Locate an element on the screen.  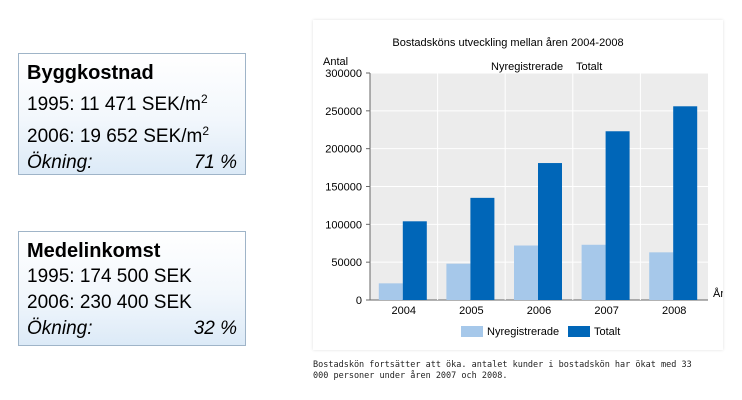
y-tick-label: 250000 is located at coordinates (343, 112).